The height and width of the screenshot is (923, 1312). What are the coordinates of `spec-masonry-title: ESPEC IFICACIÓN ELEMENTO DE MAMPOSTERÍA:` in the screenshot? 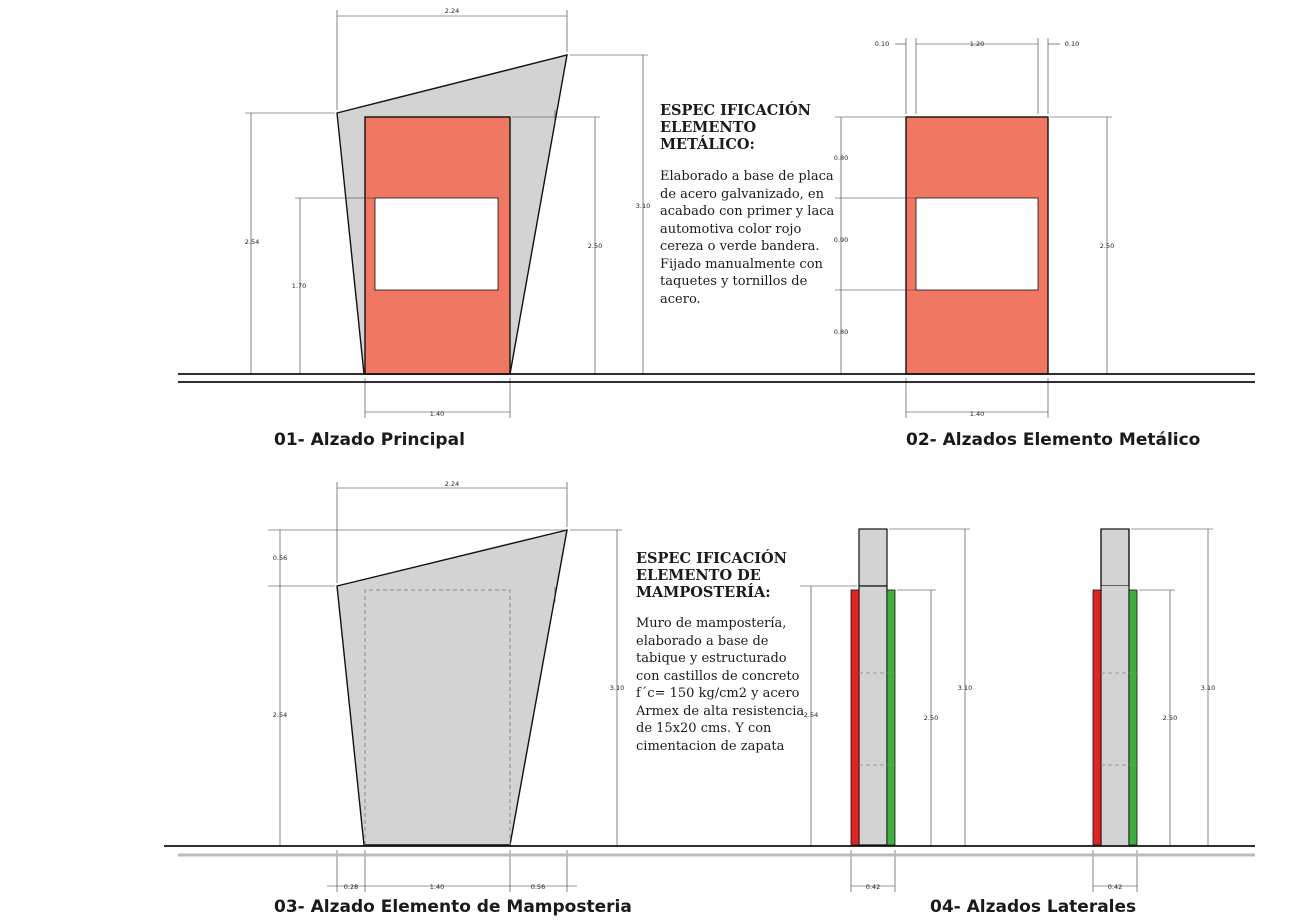 It's located at (711, 575).